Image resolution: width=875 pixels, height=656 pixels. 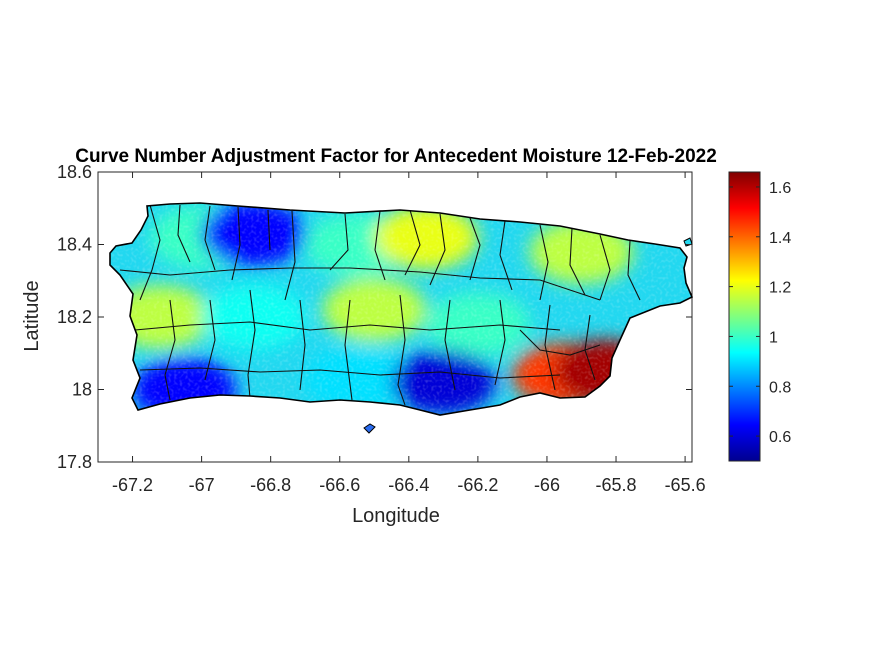 What do you see at coordinates (74, 245) in the screenshot?
I see `y-tick-label: 18.4` at bounding box center [74, 245].